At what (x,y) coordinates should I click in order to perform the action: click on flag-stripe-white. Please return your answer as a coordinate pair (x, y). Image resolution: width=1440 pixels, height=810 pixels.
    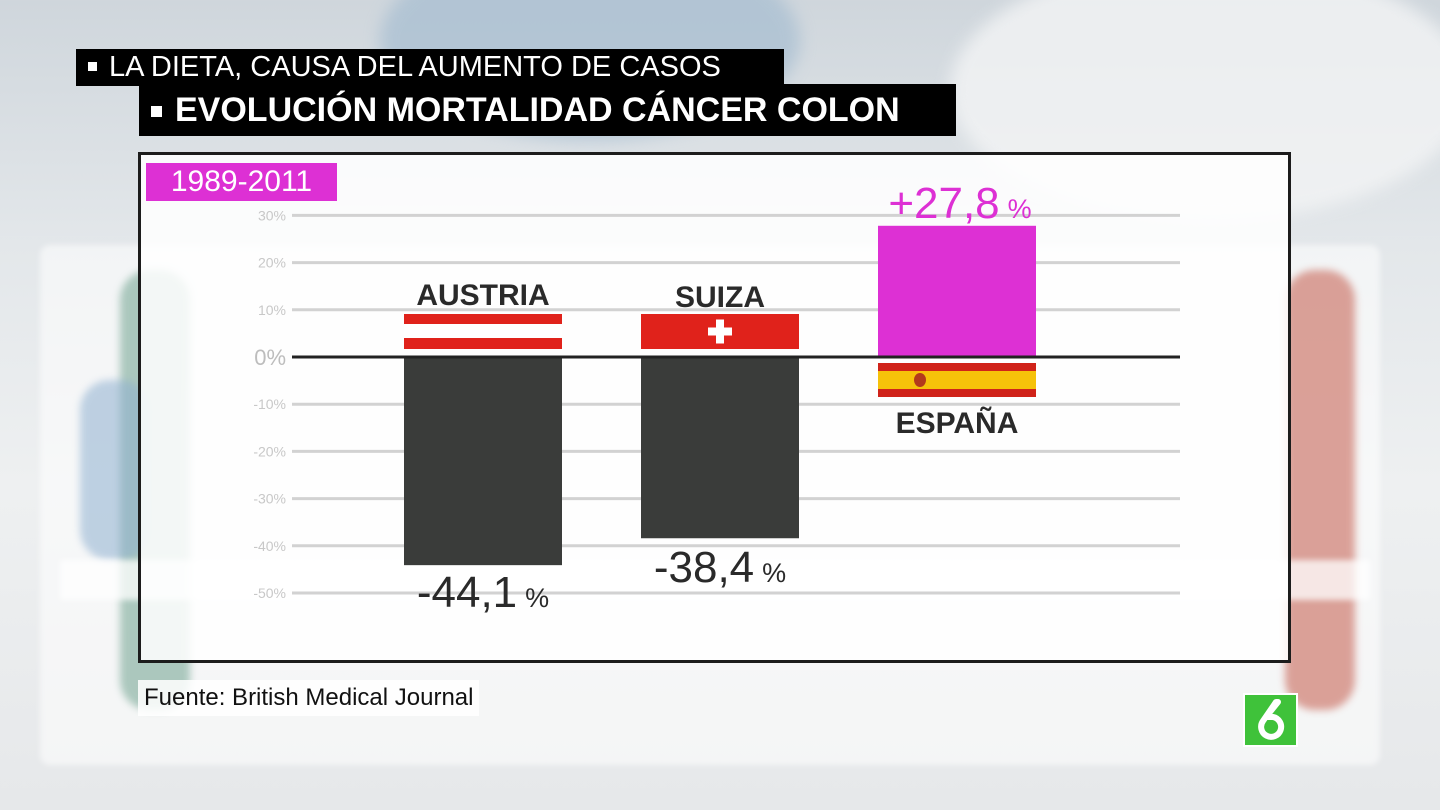
    Looking at the image, I should click on (483, 331).